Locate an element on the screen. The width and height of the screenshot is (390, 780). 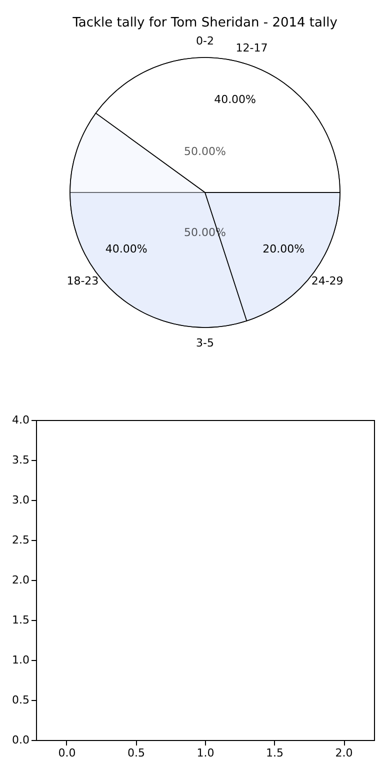
x-tick-label: 1.5 is located at coordinates (275, 753).